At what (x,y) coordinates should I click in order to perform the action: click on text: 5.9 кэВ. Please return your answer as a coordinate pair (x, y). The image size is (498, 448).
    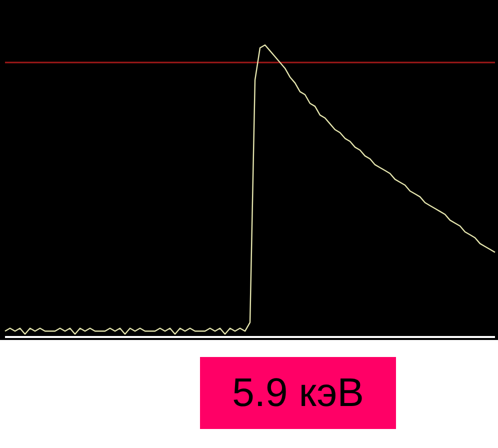
    Looking at the image, I should click on (298, 393).